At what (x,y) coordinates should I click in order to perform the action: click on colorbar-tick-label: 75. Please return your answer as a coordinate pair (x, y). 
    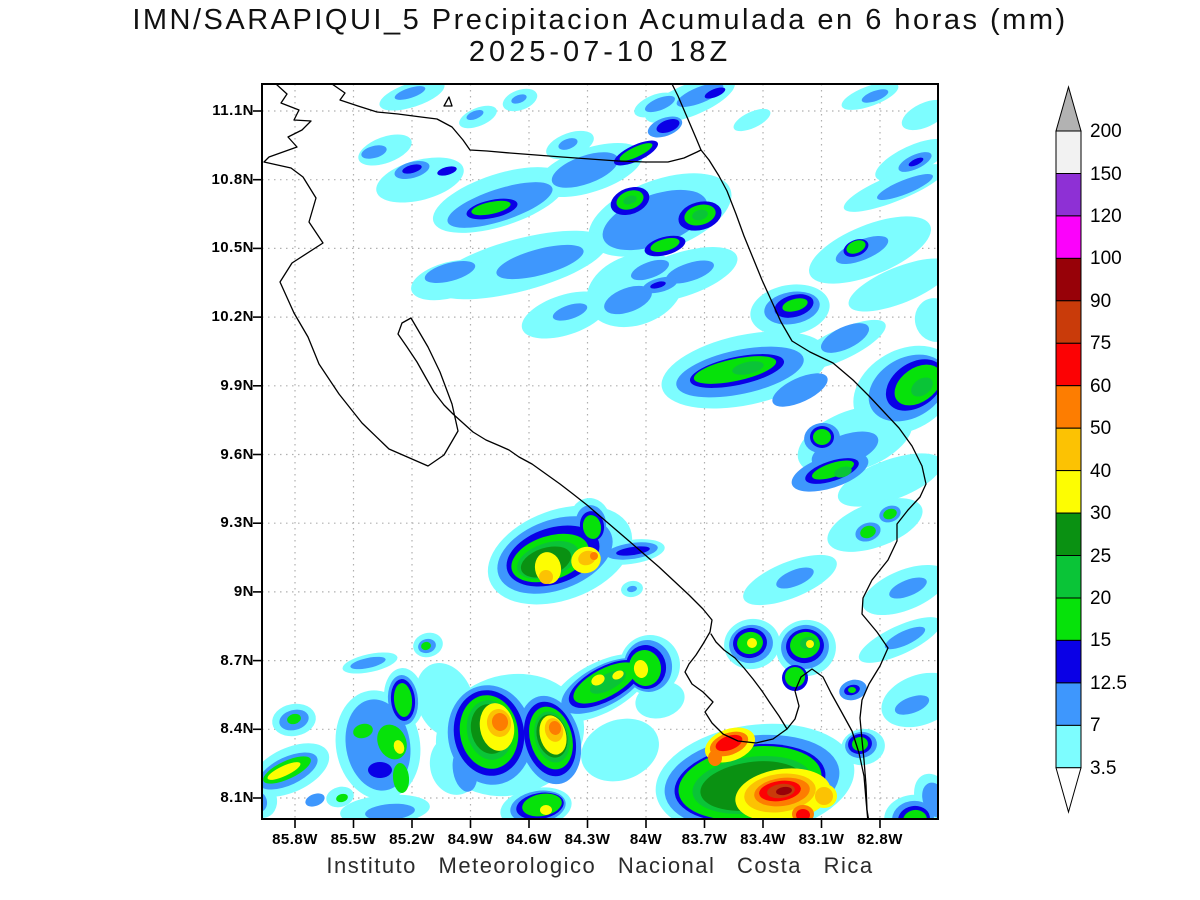
    Looking at the image, I should click on (1101, 344).